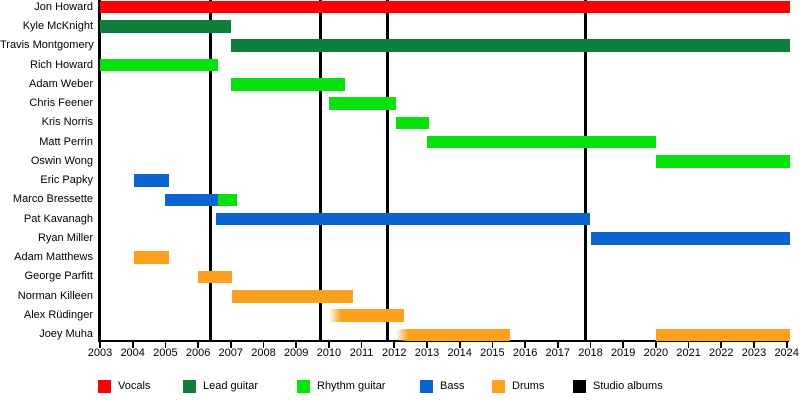 The image size is (800, 400). What do you see at coordinates (61, 160) in the screenshot?
I see `member-label: Oswin Wong` at bounding box center [61, 160].